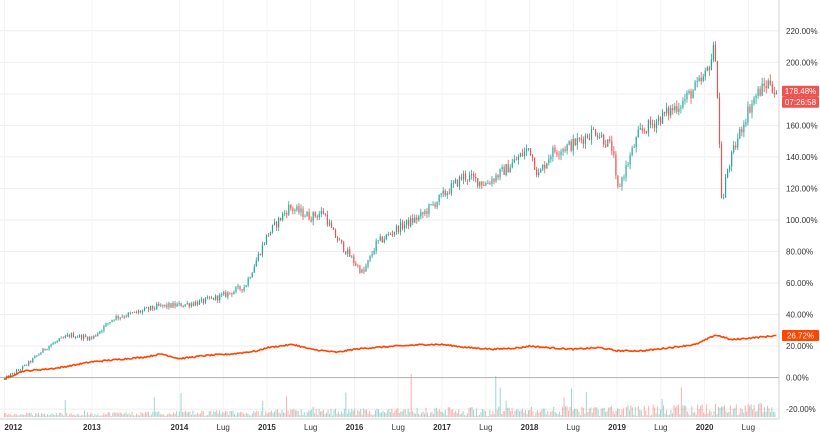 This screenshot has height=436, width=820. Describe the element at coordinates (267, 427) in the screenshot. I see `x-tick-label: 2015` at that location.